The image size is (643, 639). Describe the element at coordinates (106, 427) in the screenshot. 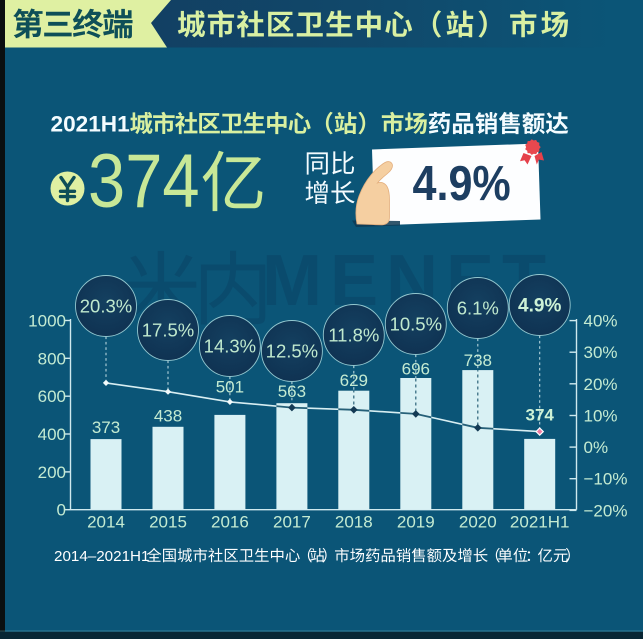

I see `svg-text: 373` at that location.